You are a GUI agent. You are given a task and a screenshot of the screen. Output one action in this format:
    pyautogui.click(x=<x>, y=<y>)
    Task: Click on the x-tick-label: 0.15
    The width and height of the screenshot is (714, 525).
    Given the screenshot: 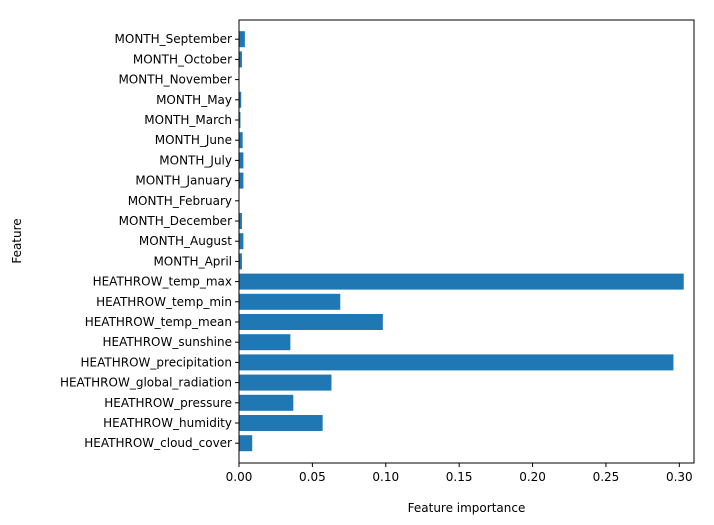 What is the action you would take?
    pyautogui.click(x=459, y=477)
    